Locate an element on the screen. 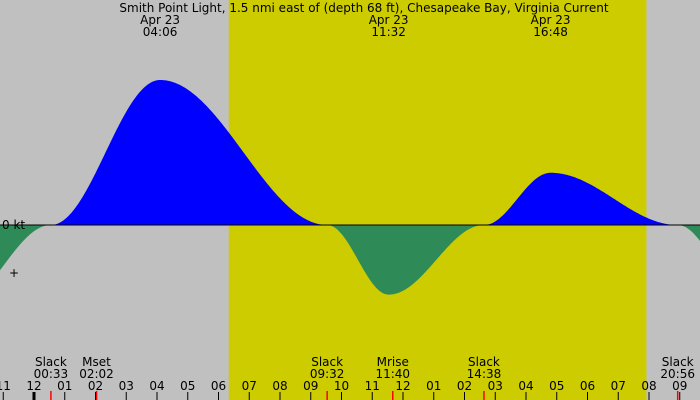 Image resolution: width=700 pixels, height=400 pixels. event-time: 14:38 is located at coordinates (484, 374).